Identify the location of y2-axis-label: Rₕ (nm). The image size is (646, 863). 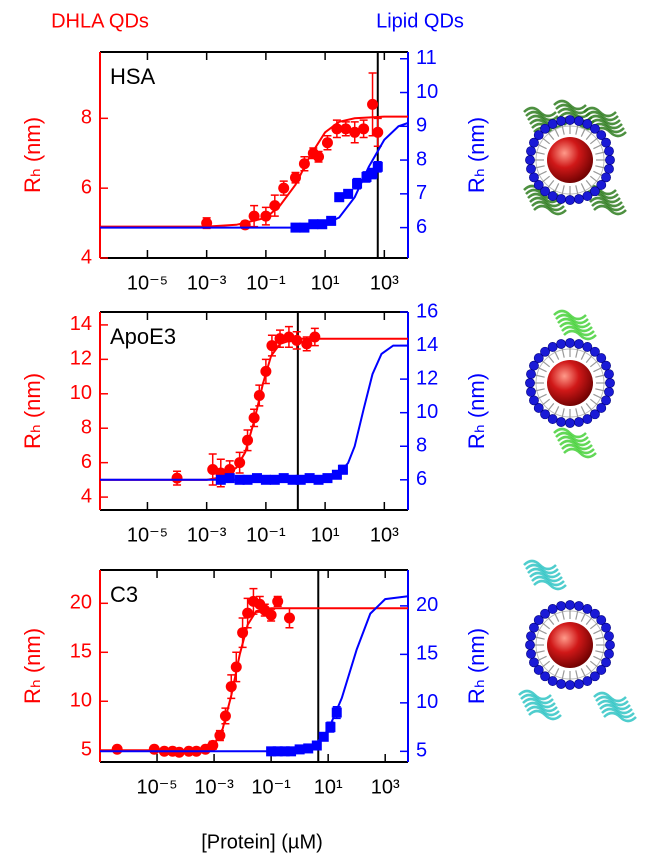
(476, 411).